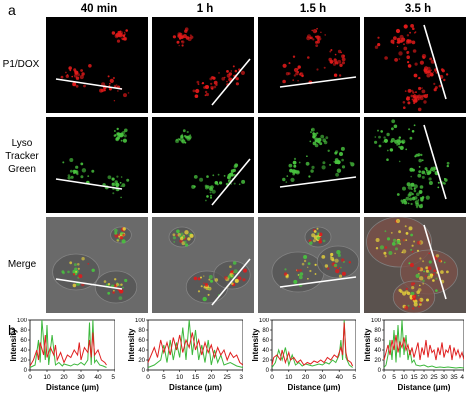 Image resolution: width=474 pixels, height=402 pixels. I want to click on row-label-lysotracker: Lyso Tracker Green, so click(22, 156).